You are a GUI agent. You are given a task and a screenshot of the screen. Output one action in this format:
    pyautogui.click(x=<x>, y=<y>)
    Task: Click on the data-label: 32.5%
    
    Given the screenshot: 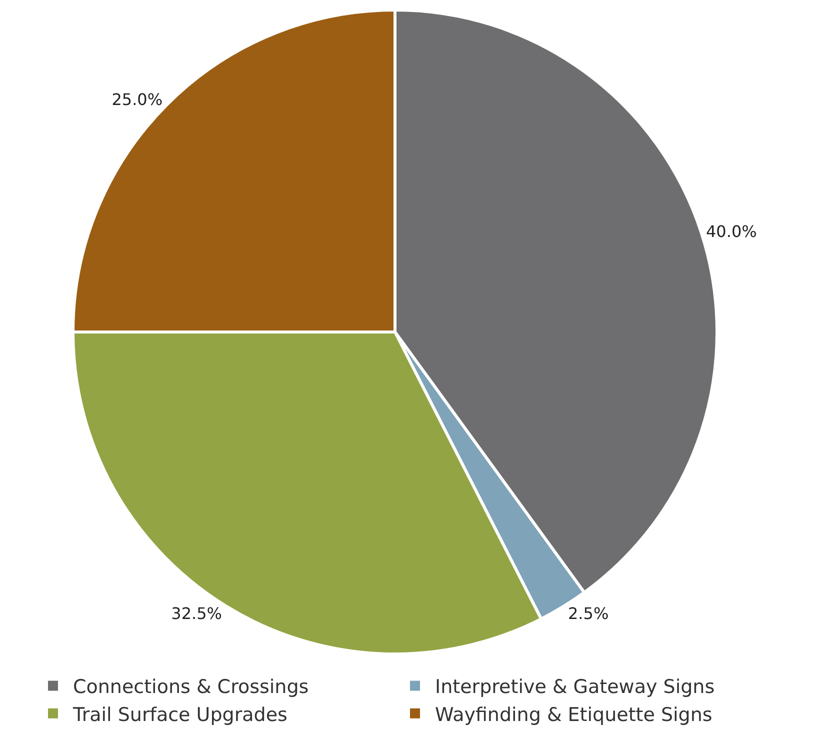 What is the action you would take?
    pyautogui.click(x=196, y=613)
    